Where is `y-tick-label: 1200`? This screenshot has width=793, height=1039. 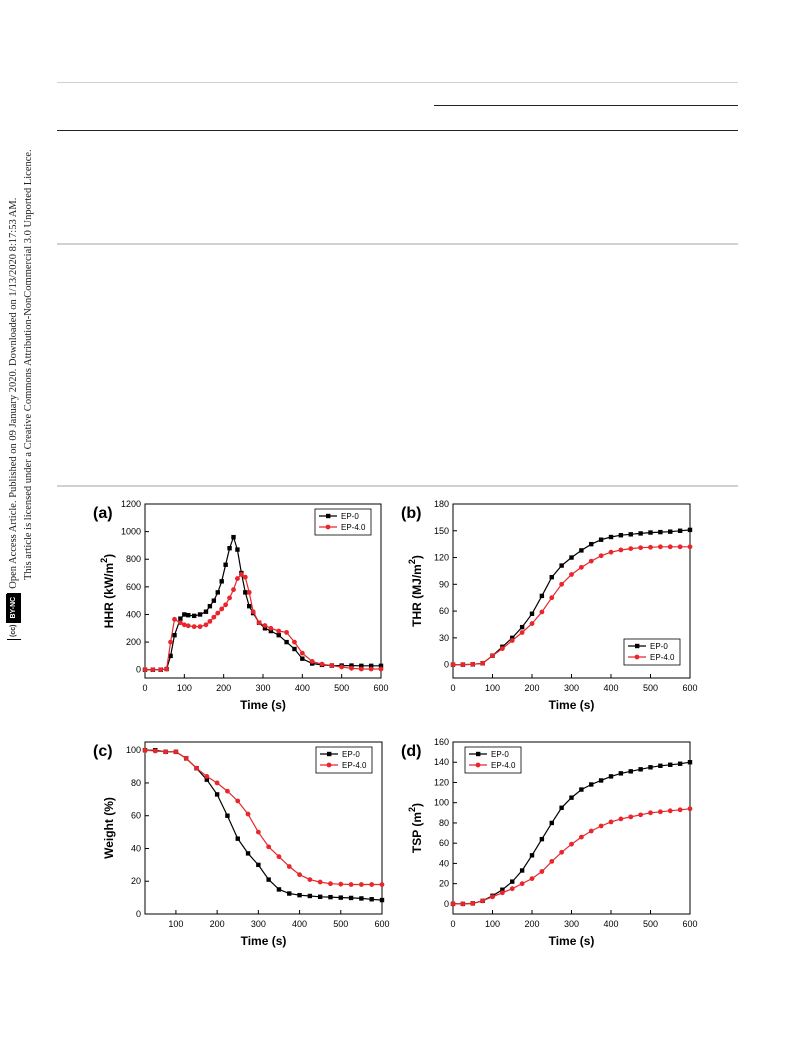 y-tick-label: 1200 is located at coordinates (131, 504).